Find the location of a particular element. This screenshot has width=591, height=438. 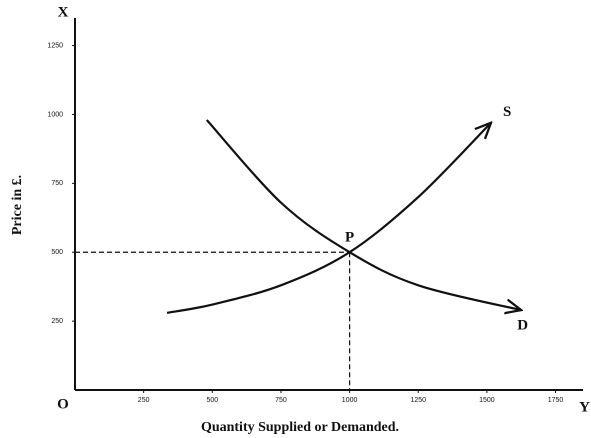

x-tick-label: 500 is located at coordinates (212, 400).